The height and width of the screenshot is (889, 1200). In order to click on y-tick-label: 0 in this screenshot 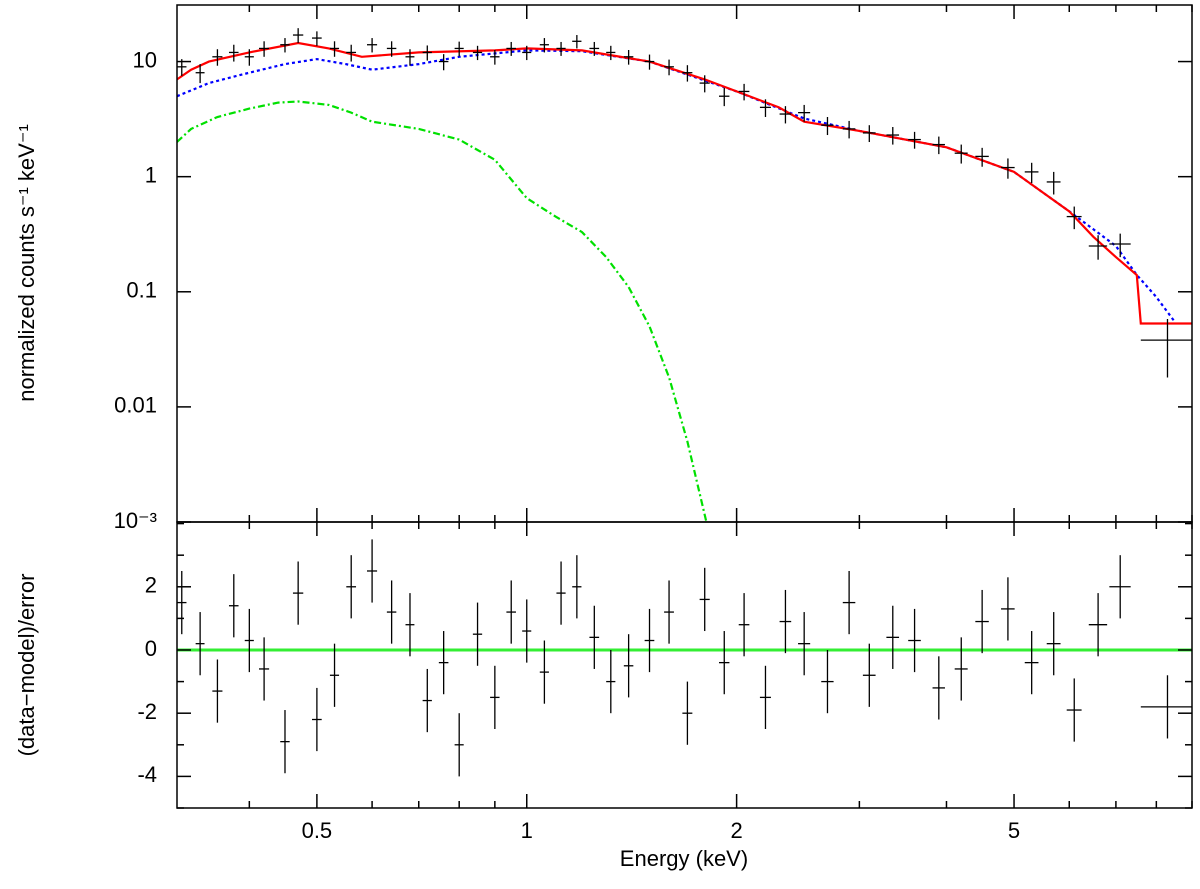, I will do `click(151, 648)`.